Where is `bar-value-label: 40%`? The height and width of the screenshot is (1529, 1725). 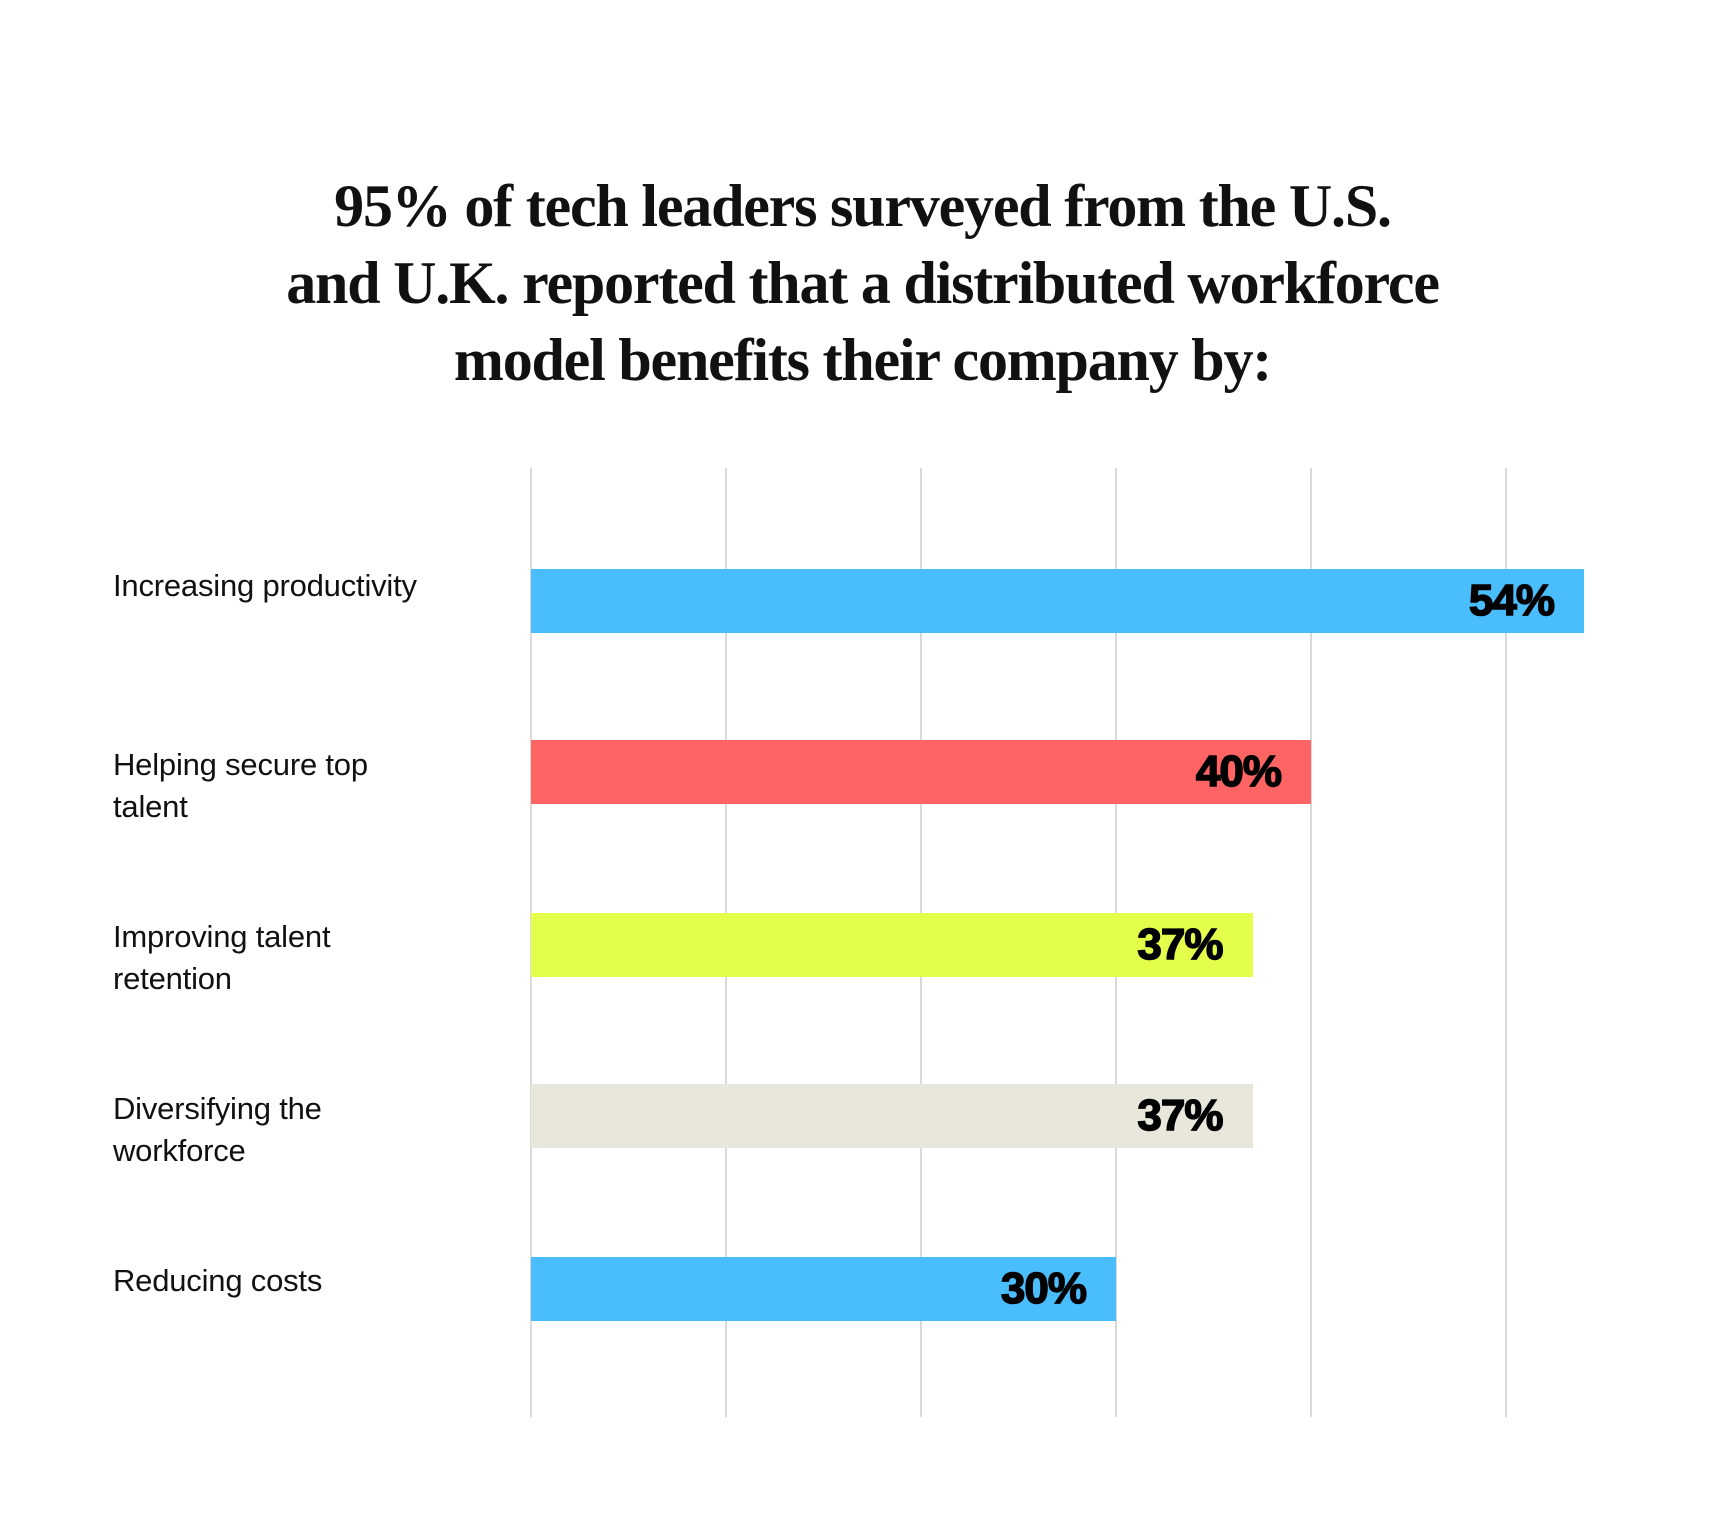 bar-value-label: 40% is located at coordinates (1239, 771).